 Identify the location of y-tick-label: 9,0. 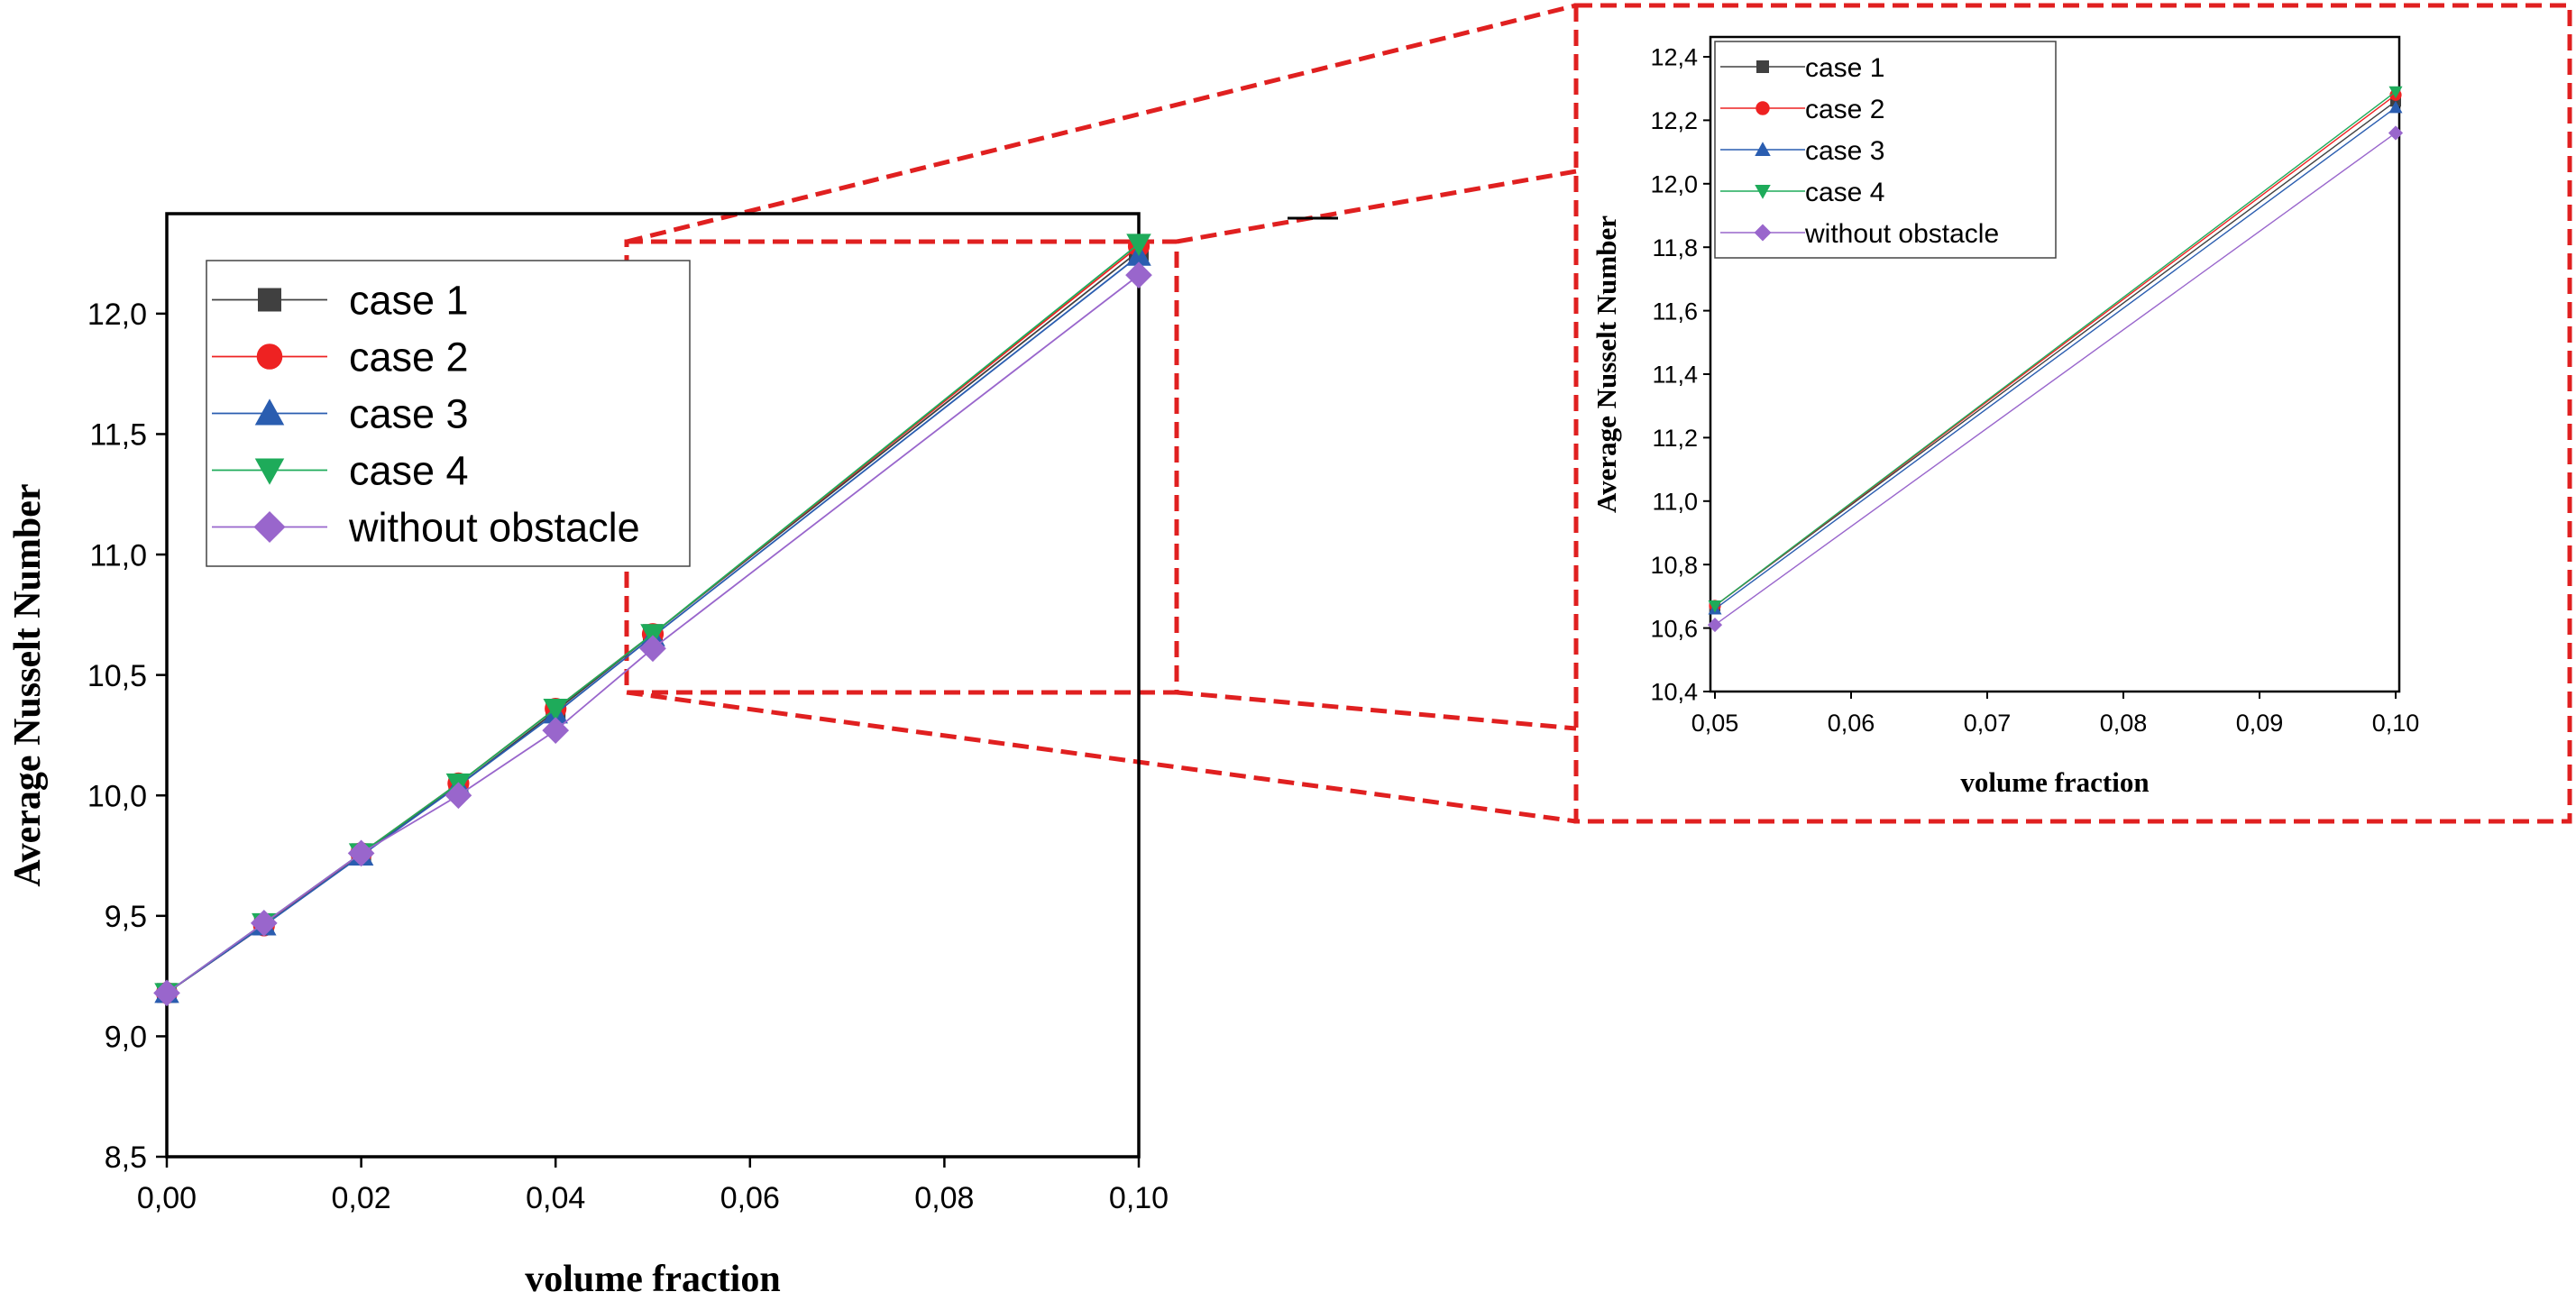
(126, 1038).